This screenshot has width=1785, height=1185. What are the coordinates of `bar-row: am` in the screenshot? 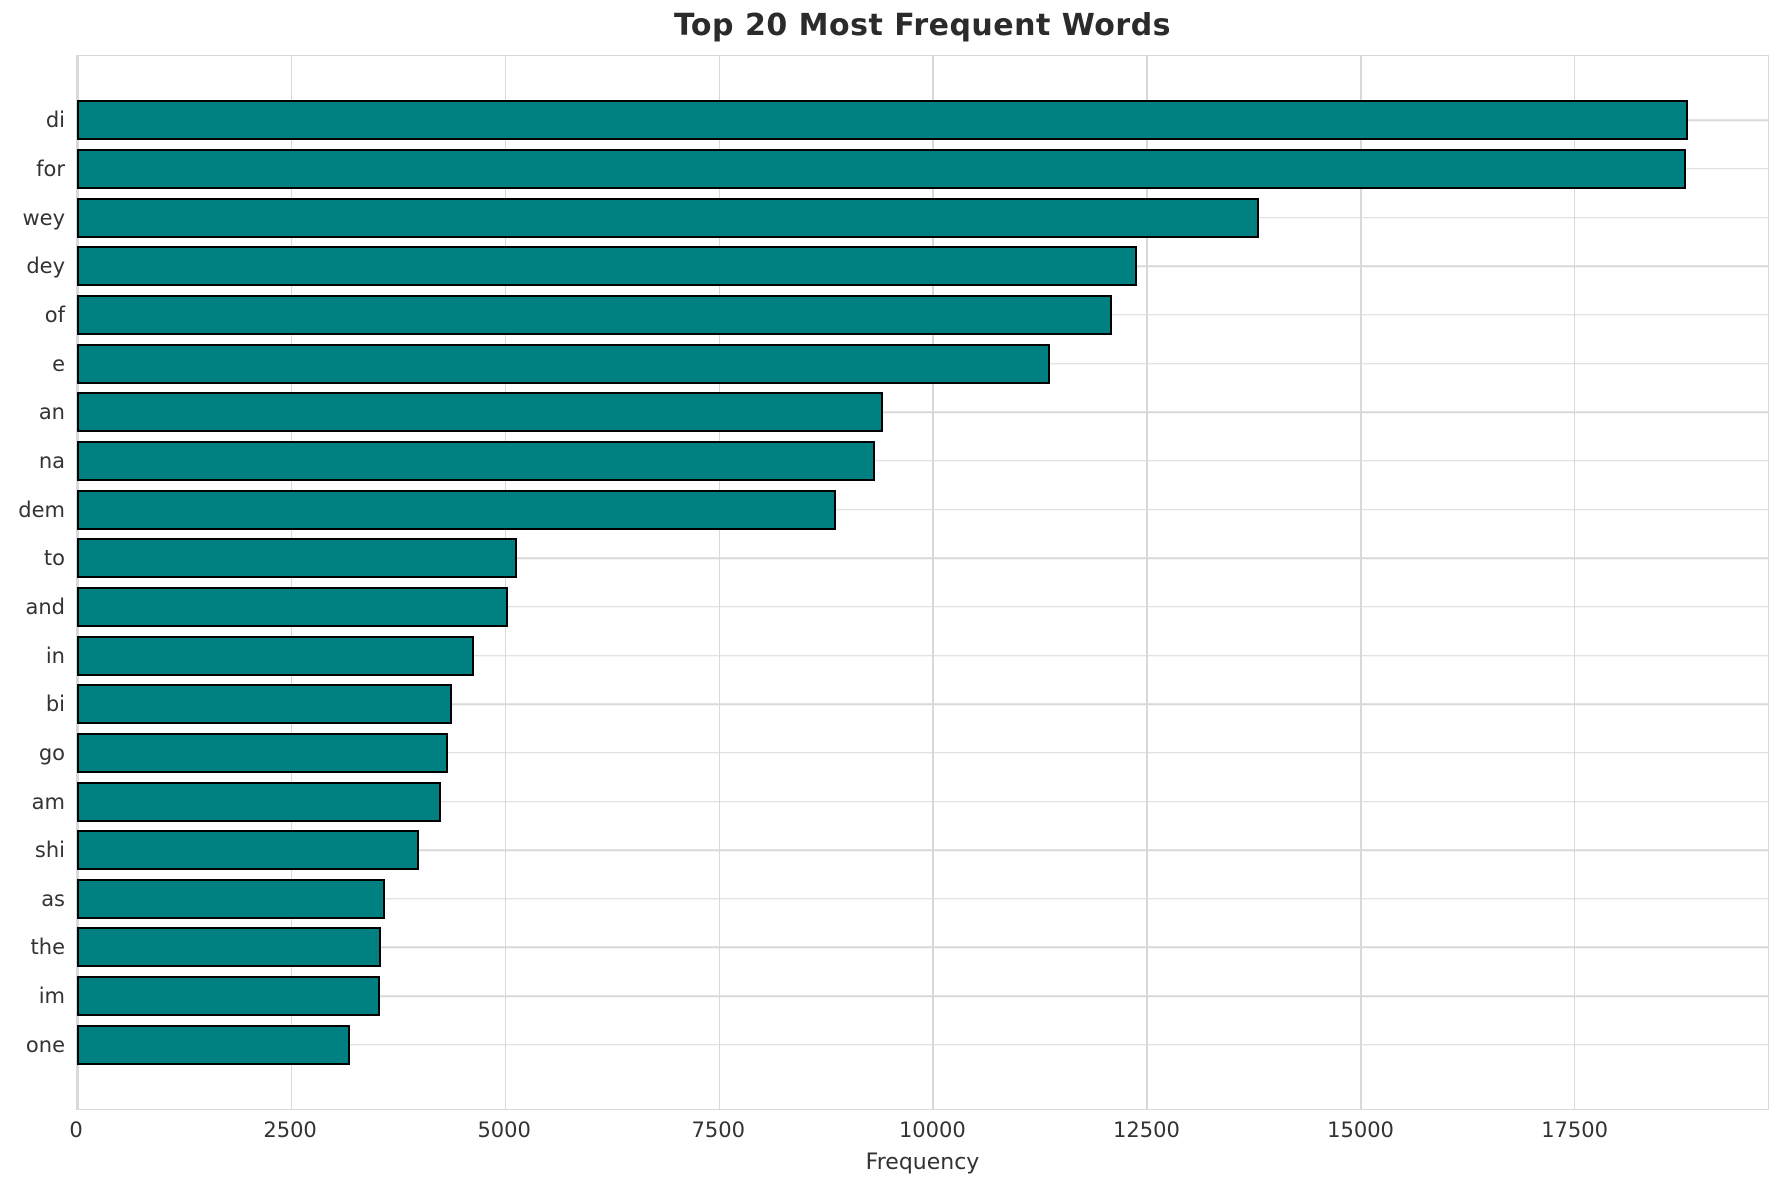 It's located at (900, 801).